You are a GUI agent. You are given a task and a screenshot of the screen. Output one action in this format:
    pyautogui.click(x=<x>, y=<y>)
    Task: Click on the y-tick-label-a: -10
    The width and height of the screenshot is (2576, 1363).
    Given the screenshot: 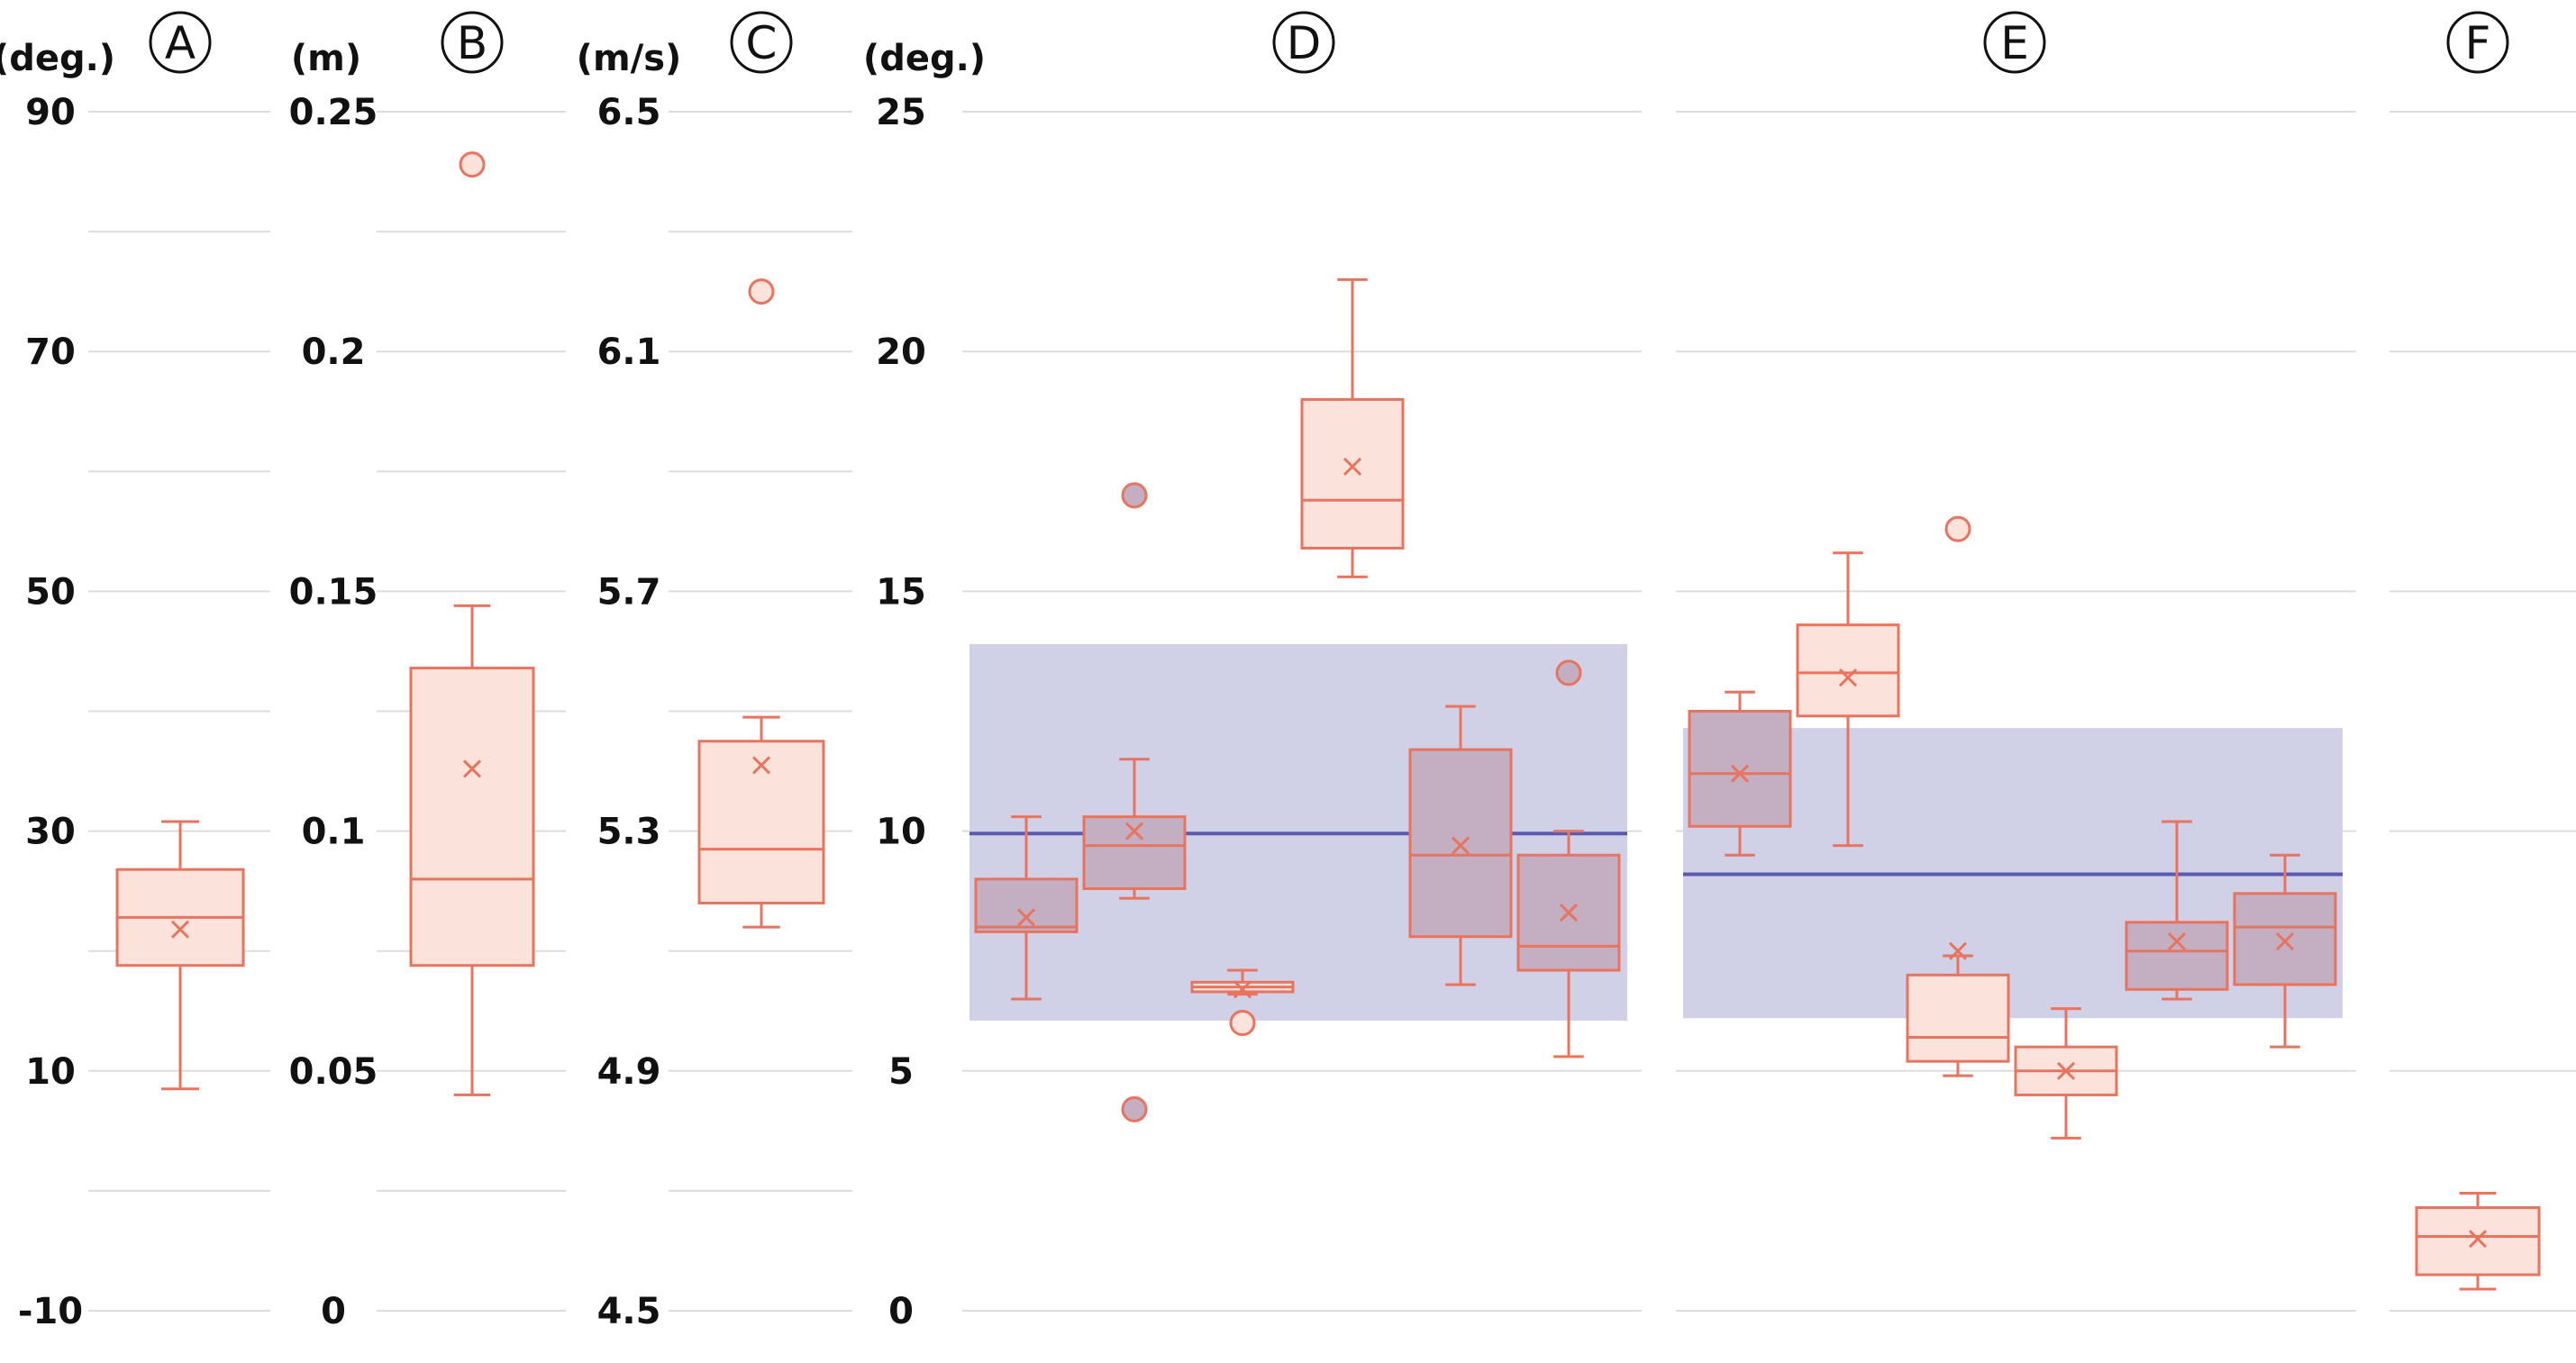 What is the action you would take?
    pyautogui.click(x=50, y=1311)
    